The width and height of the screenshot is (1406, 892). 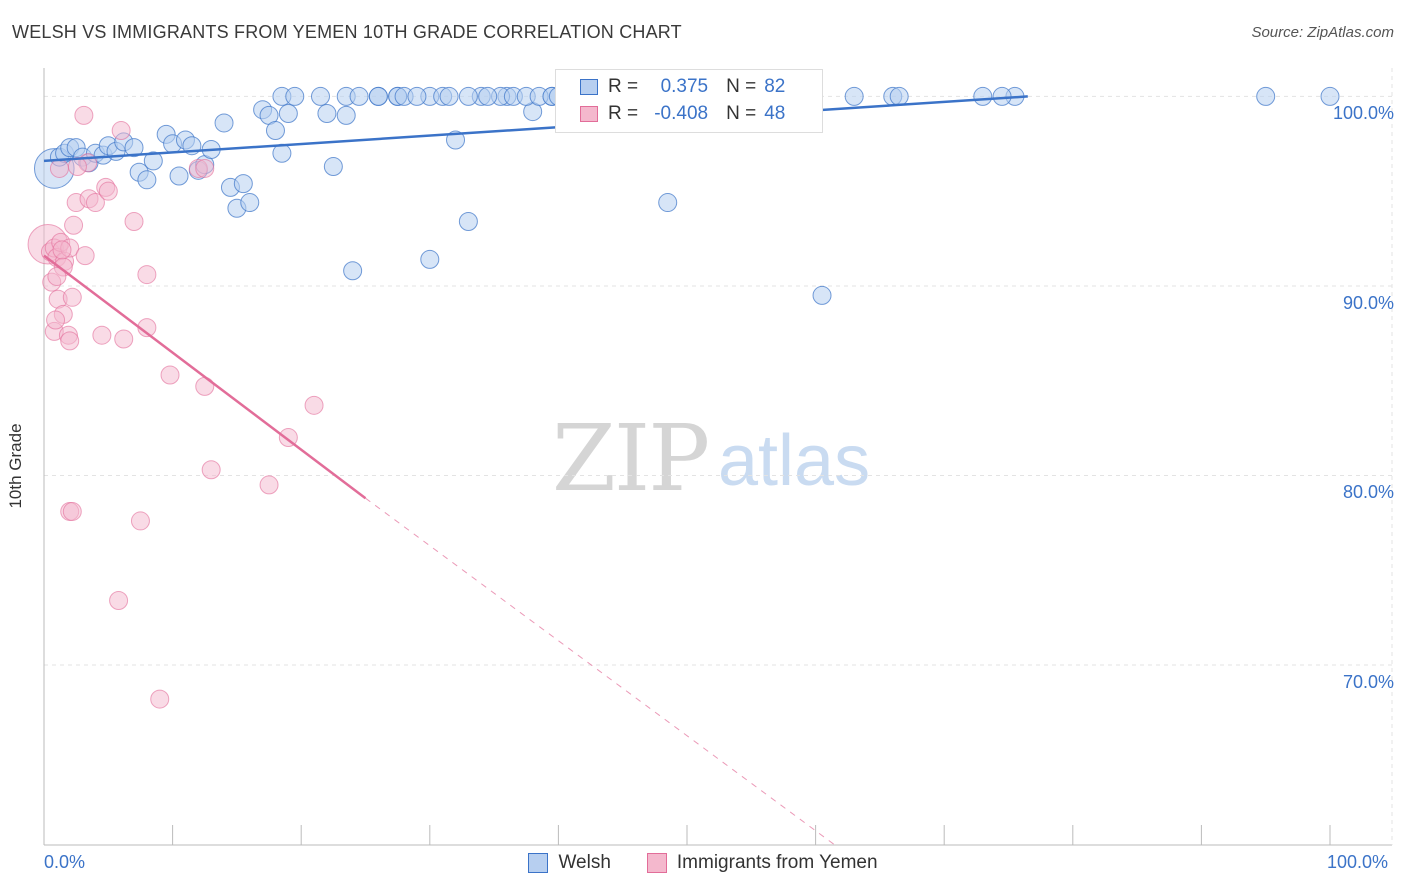 I want to click on legend-n-value: 48, so click(x=775, y=113).